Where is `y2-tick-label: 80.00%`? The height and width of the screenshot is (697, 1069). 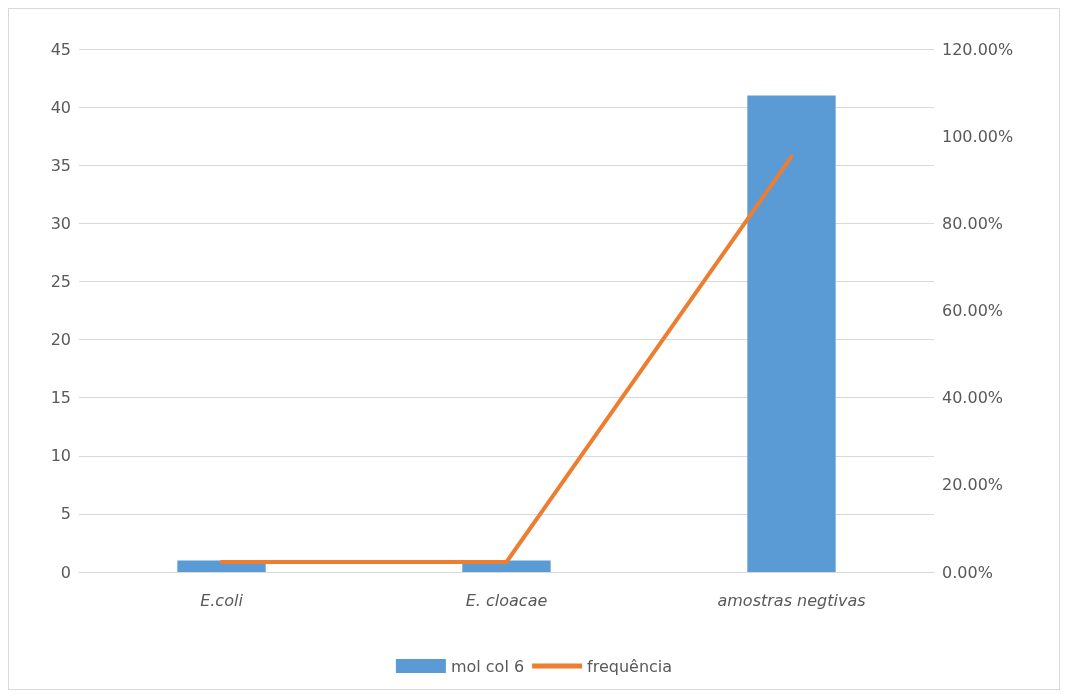 y2-tick-label: 80.00% is located at coordinates (973, 223).